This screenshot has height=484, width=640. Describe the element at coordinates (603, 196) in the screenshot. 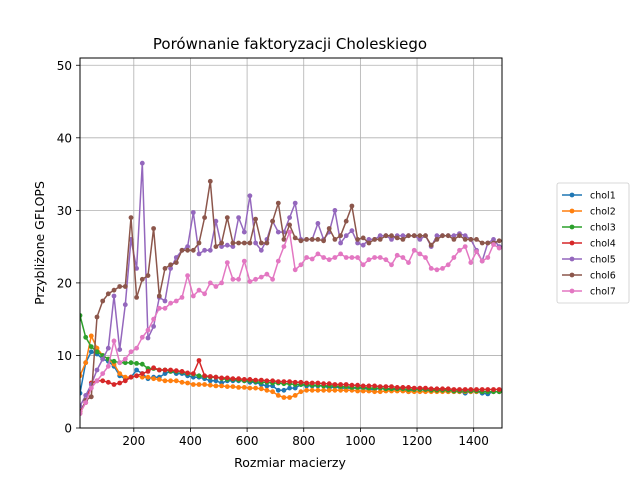

I see `legend-label: chol1` at that location.